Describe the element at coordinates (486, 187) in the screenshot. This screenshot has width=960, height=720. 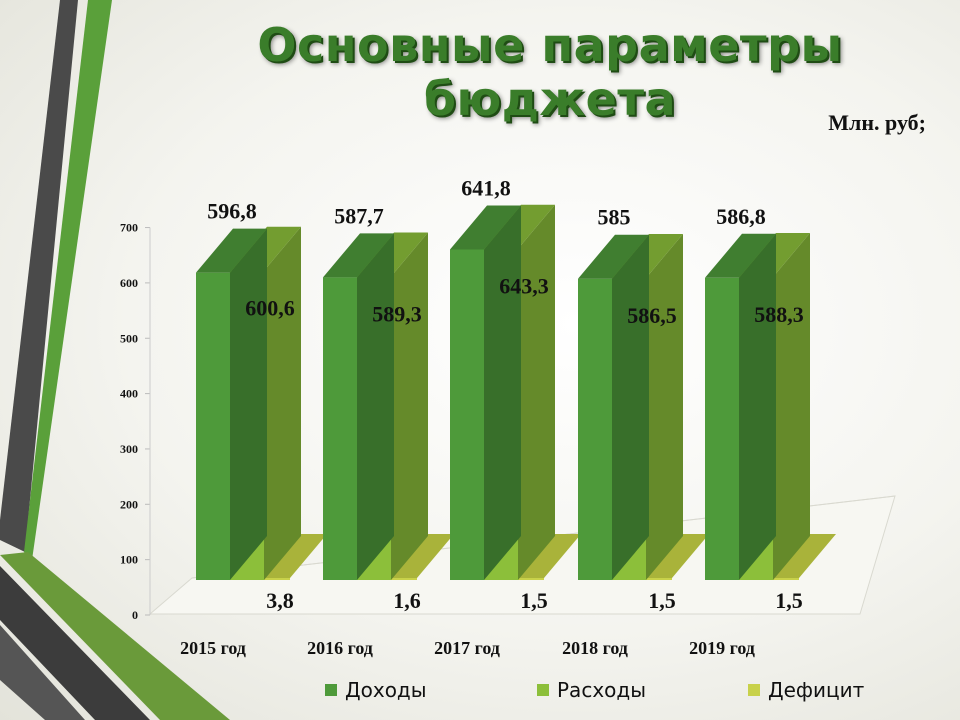
I see `data-label-income: 641,8` at that location.